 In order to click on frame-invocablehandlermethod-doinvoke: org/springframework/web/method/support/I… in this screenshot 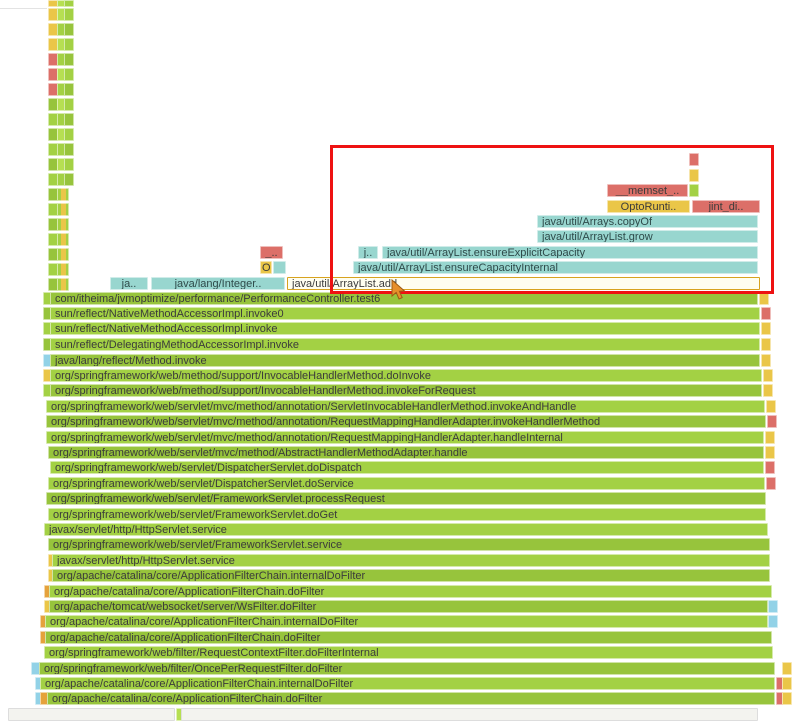, I will do `click(406, 375)`.